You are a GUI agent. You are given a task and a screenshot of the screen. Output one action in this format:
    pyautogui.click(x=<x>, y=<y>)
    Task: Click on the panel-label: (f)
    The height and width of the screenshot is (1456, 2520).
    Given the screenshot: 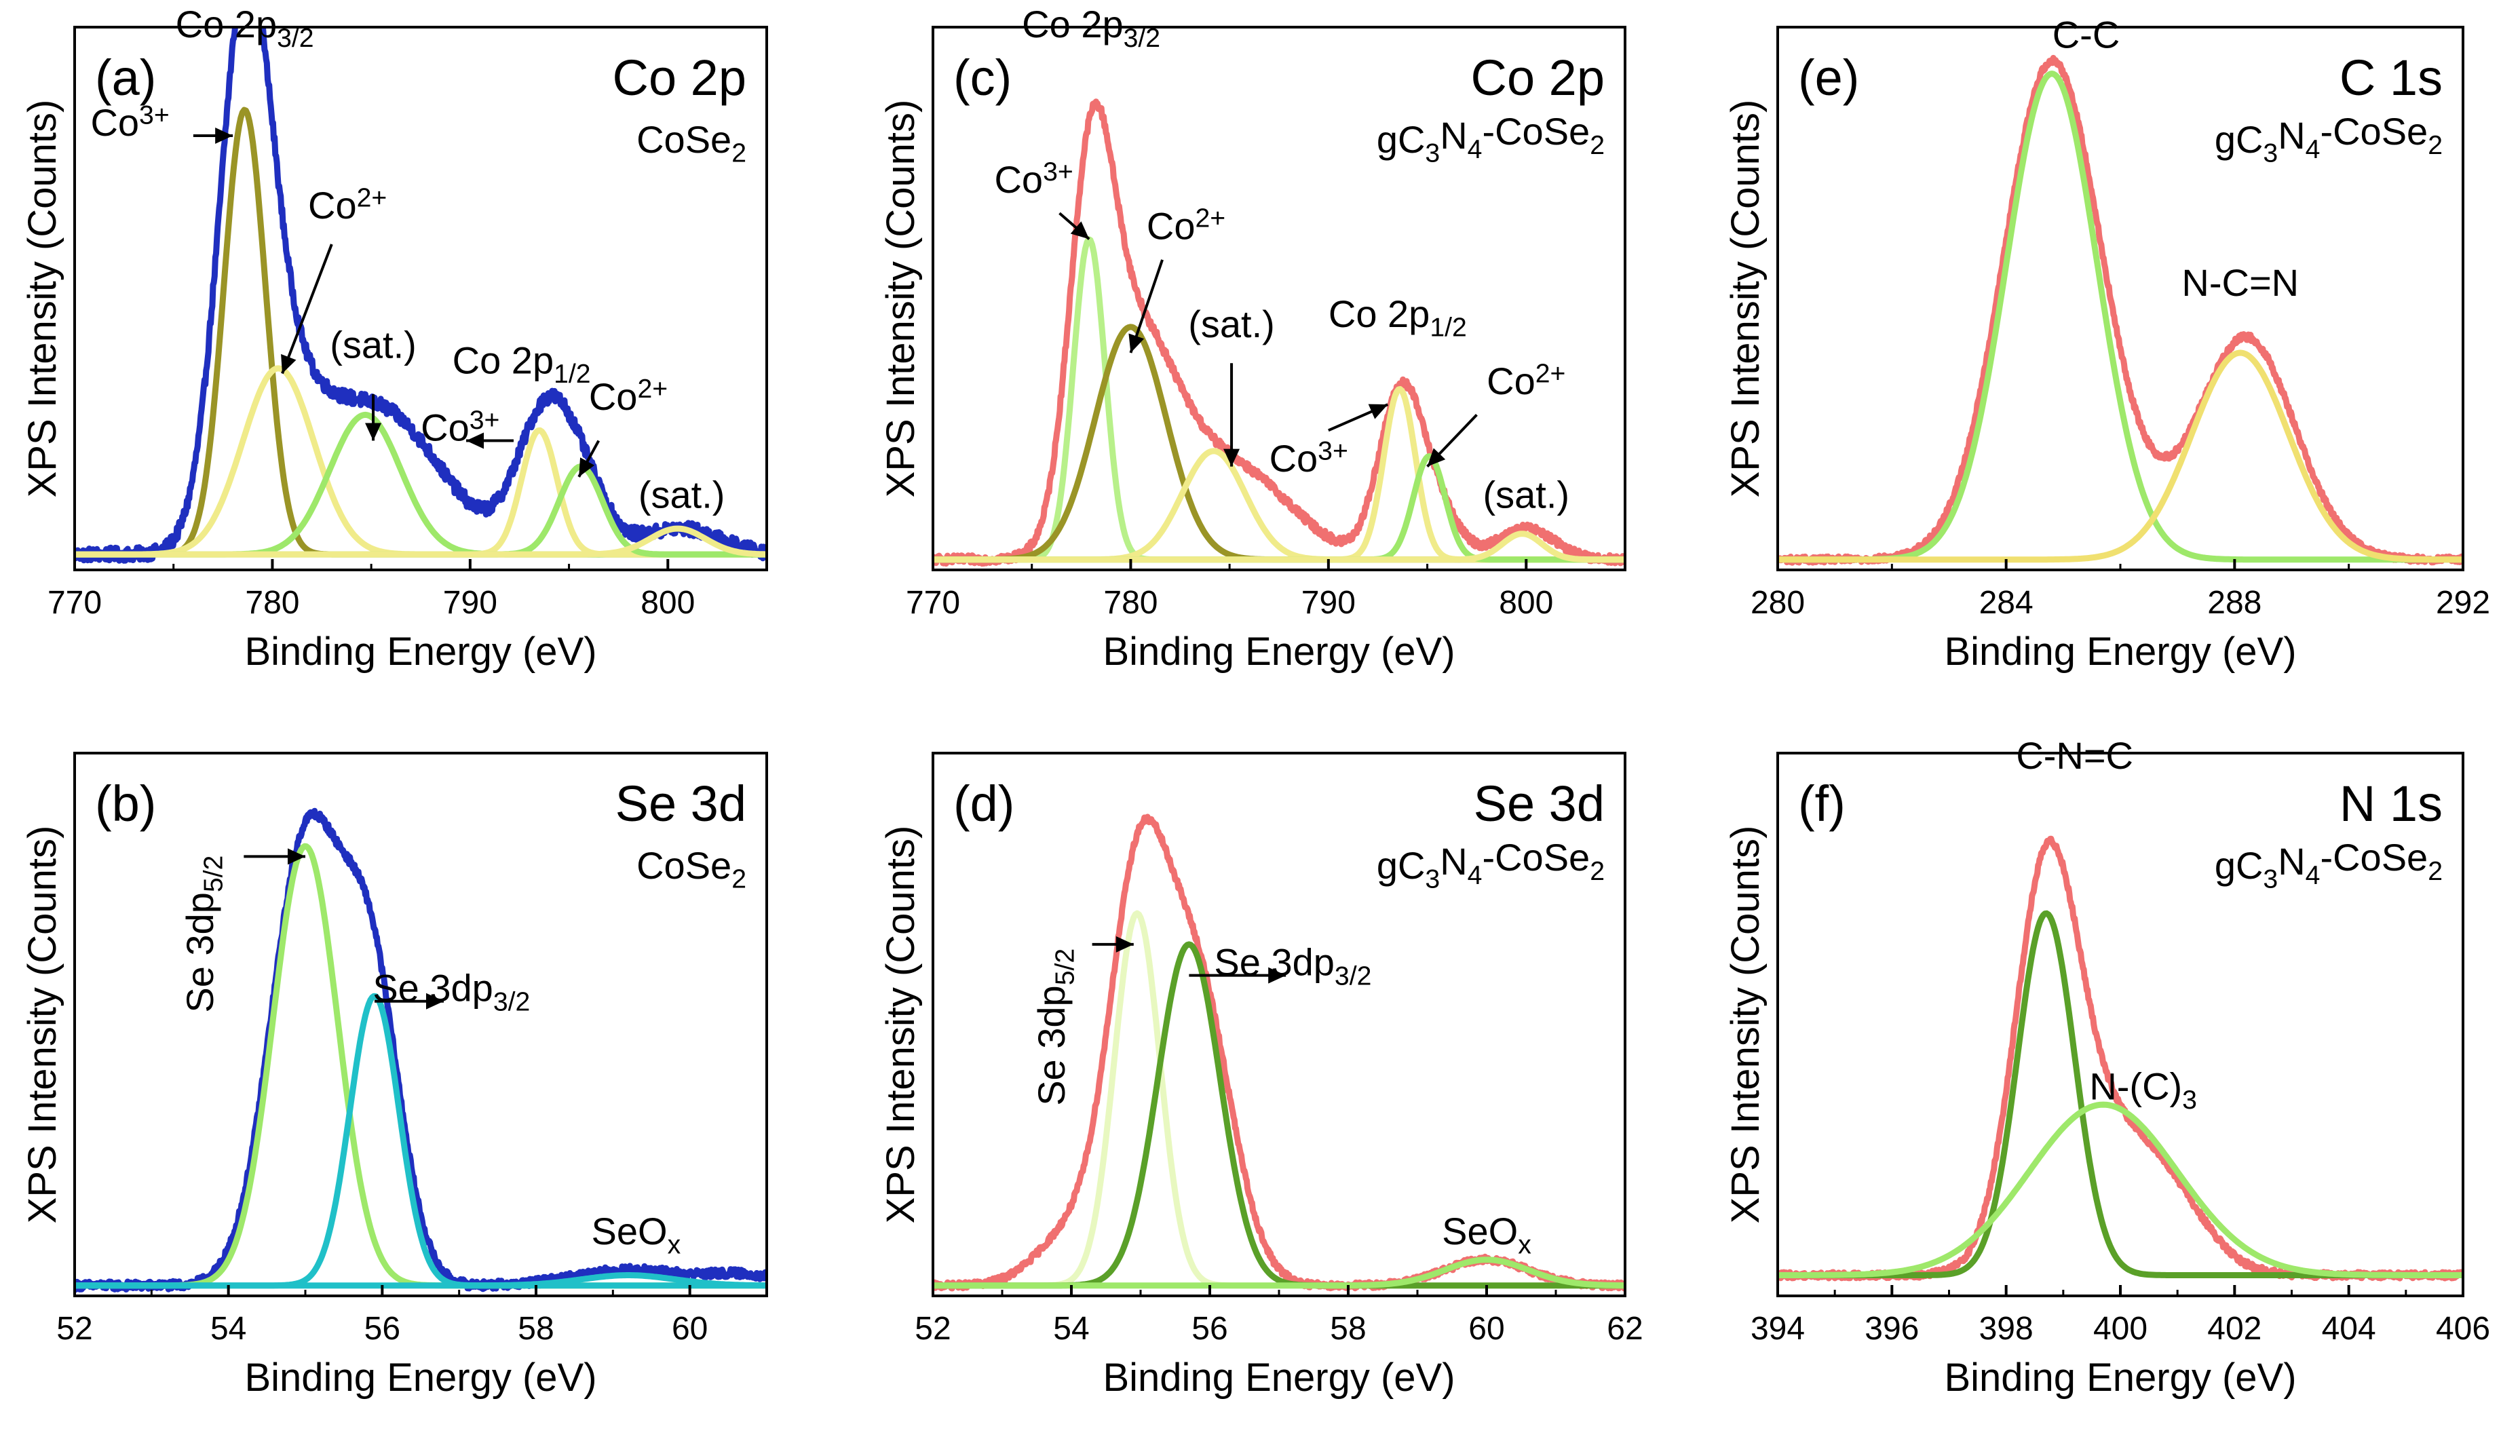 What is the action you would take?
    pyautogui.click(x=1822, y=803)
    